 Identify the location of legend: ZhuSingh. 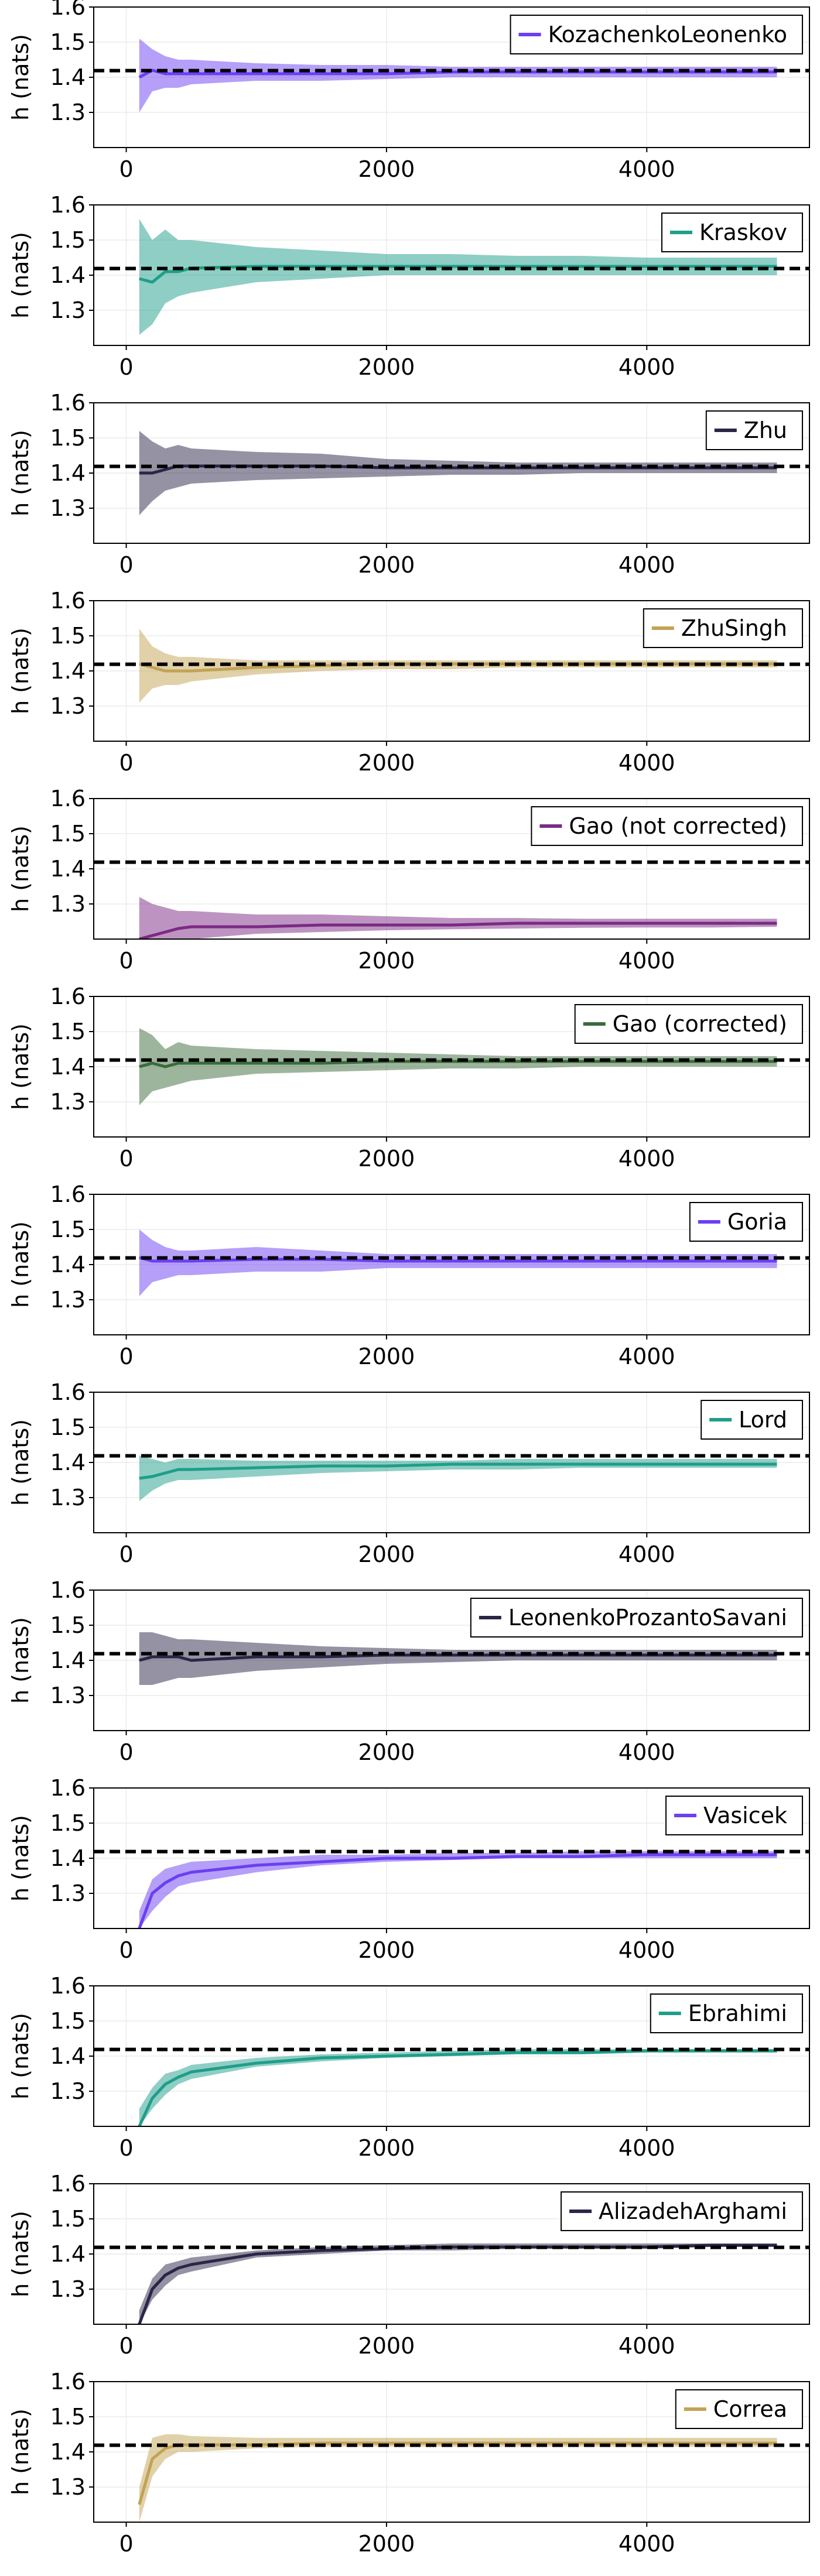
(723, 628).